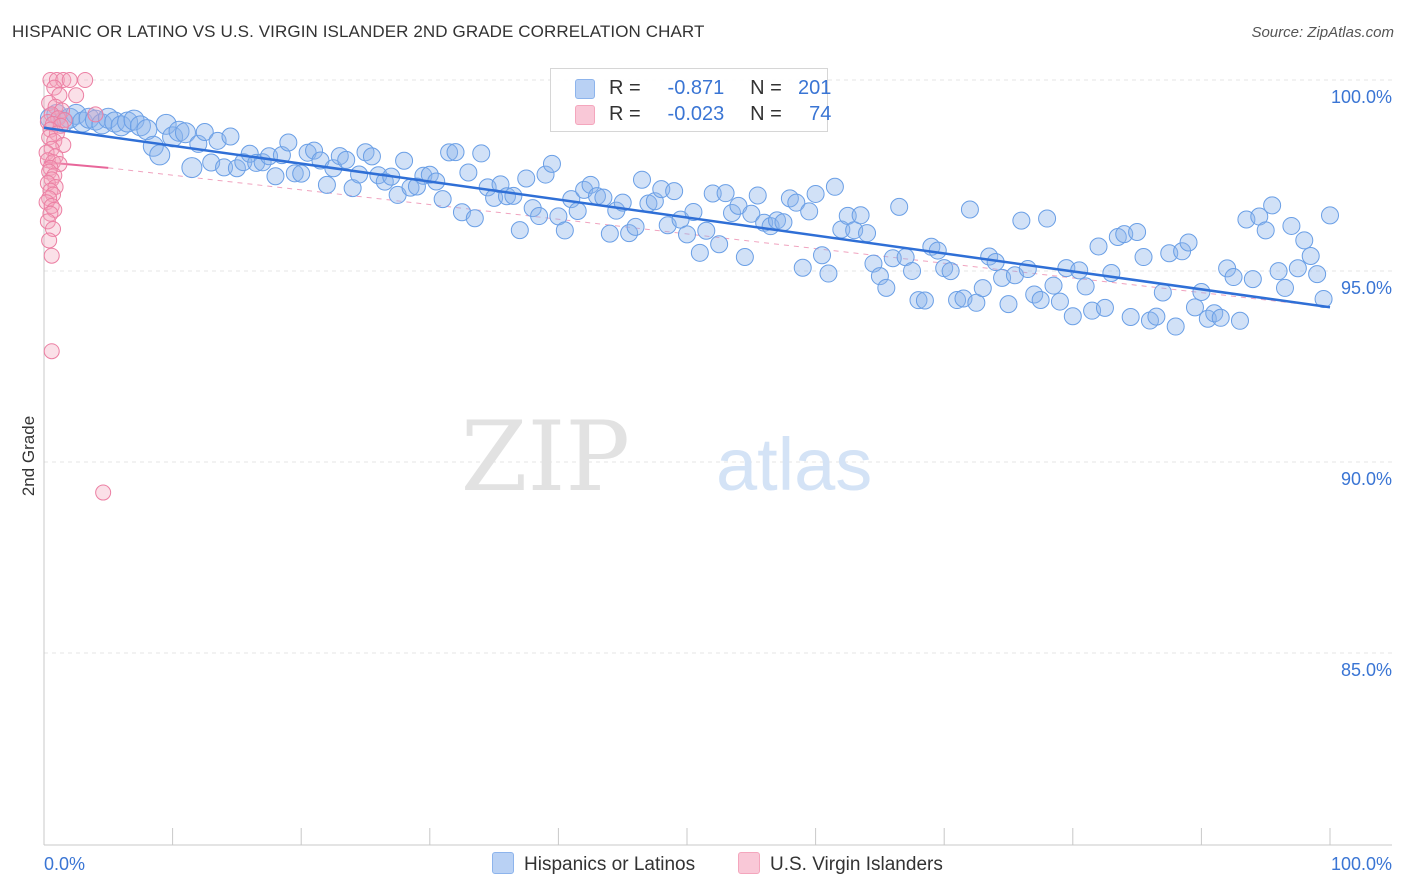 This screenshot has width=1406, height=892. Describe the element at coordinates (545, 457) in the screenshot. I see `watermark-zip: ZIP` at that location.